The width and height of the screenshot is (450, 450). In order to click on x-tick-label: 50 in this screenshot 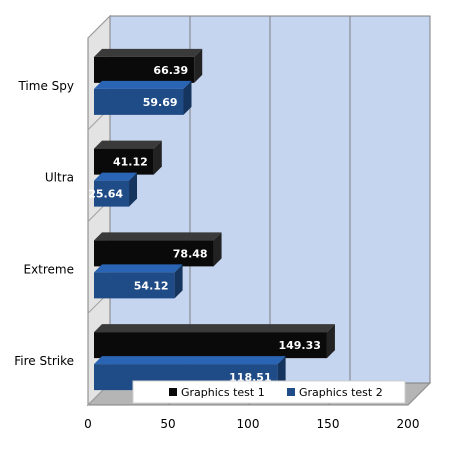, I will do `click(167, 424)`.